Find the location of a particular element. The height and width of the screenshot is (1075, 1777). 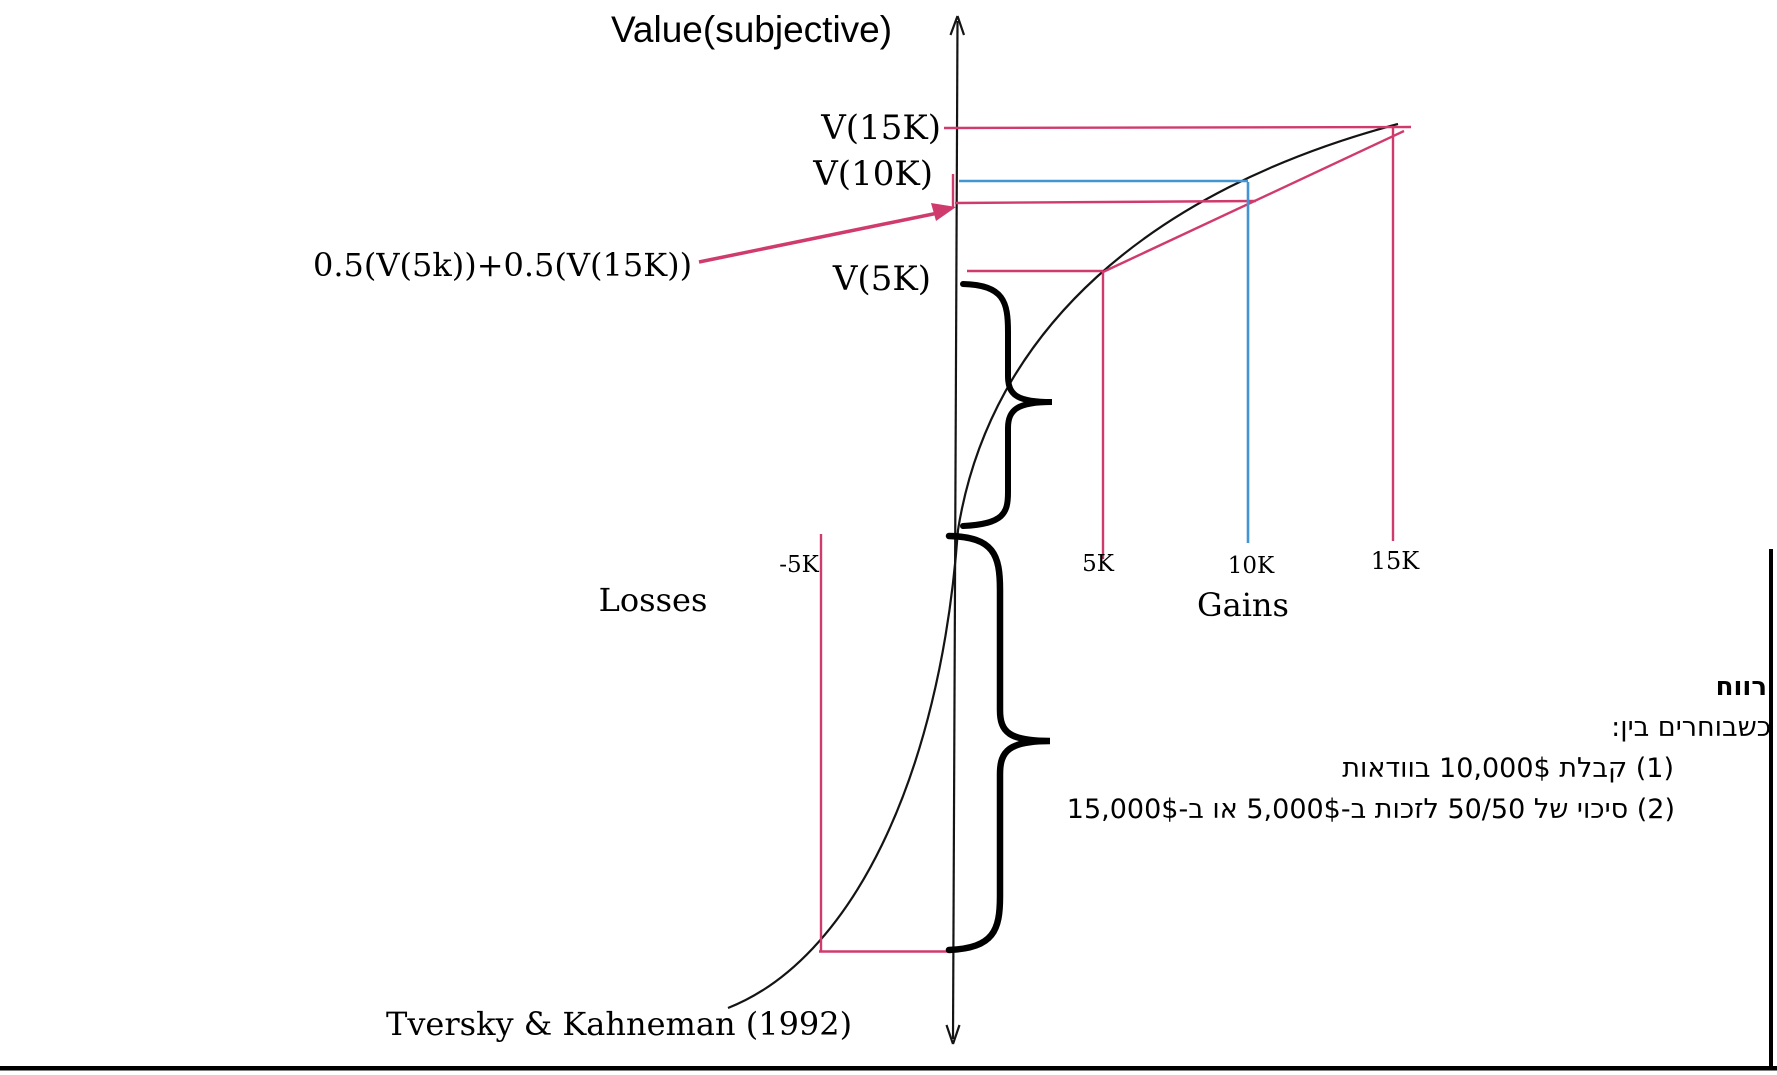

gains-label: Gains is located at coordinates (1243, 605).